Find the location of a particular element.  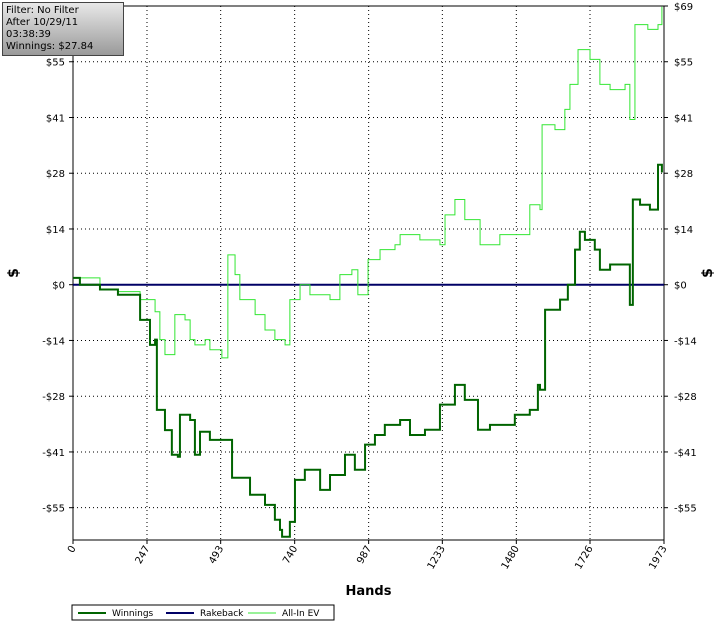

x-axis-label: Hands is located at coordinates (369, 591).